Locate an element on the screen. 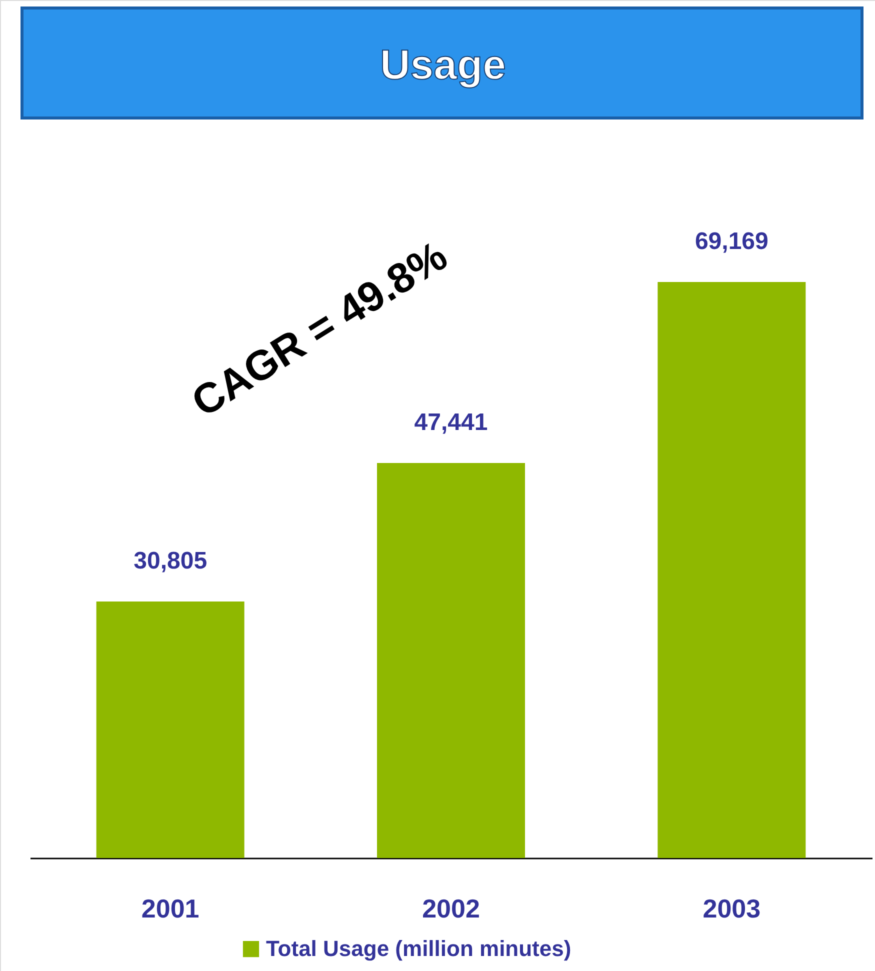 Image resolution: width=875 pixels, height=971 pixels. data-label: 69,169 is located at coordinates (731, 241).